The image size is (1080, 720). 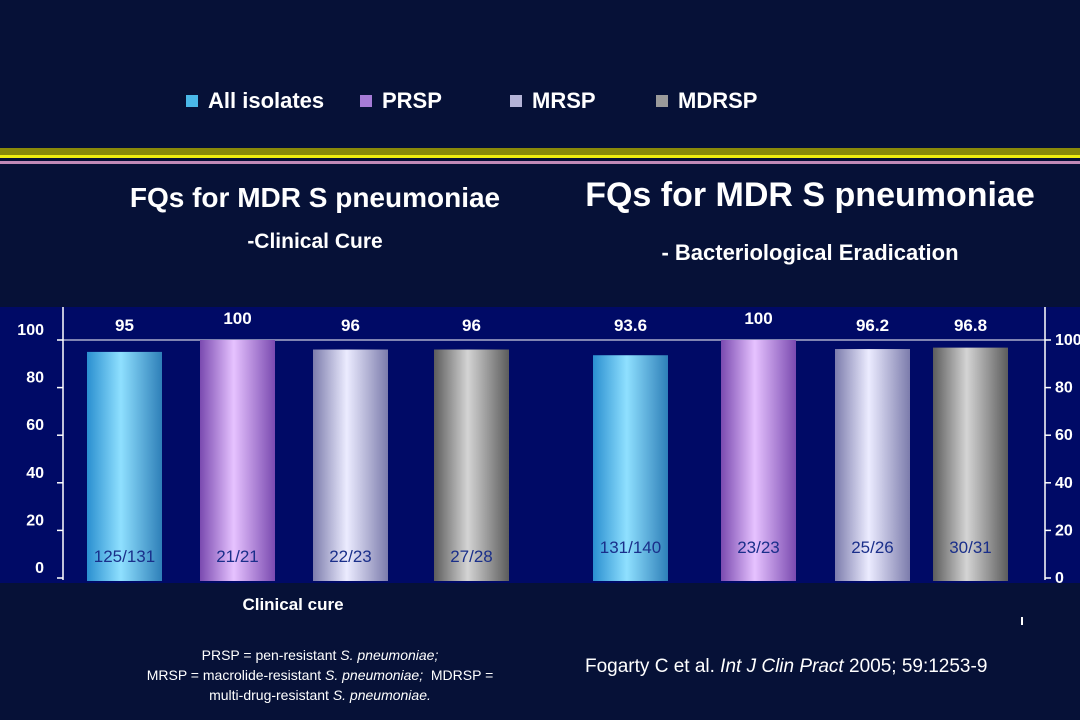 What do you see at coordinates (35, 425) in the screenshot?
I see `left-y-tick-label: 60` at bounding box center [35, 425].